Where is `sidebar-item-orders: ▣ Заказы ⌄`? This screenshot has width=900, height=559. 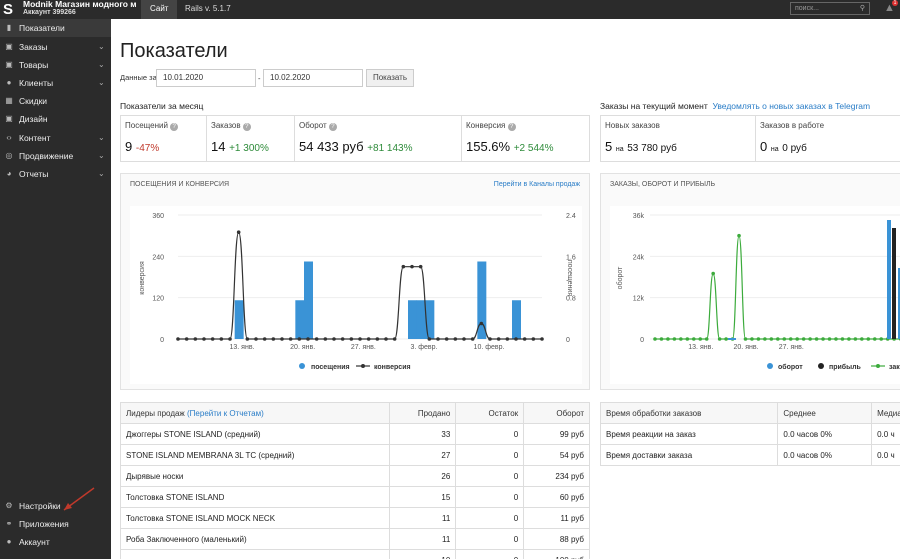
sidebar-item-orders: ▣ Заказы ⌄ is located at coordinates (55, 47).